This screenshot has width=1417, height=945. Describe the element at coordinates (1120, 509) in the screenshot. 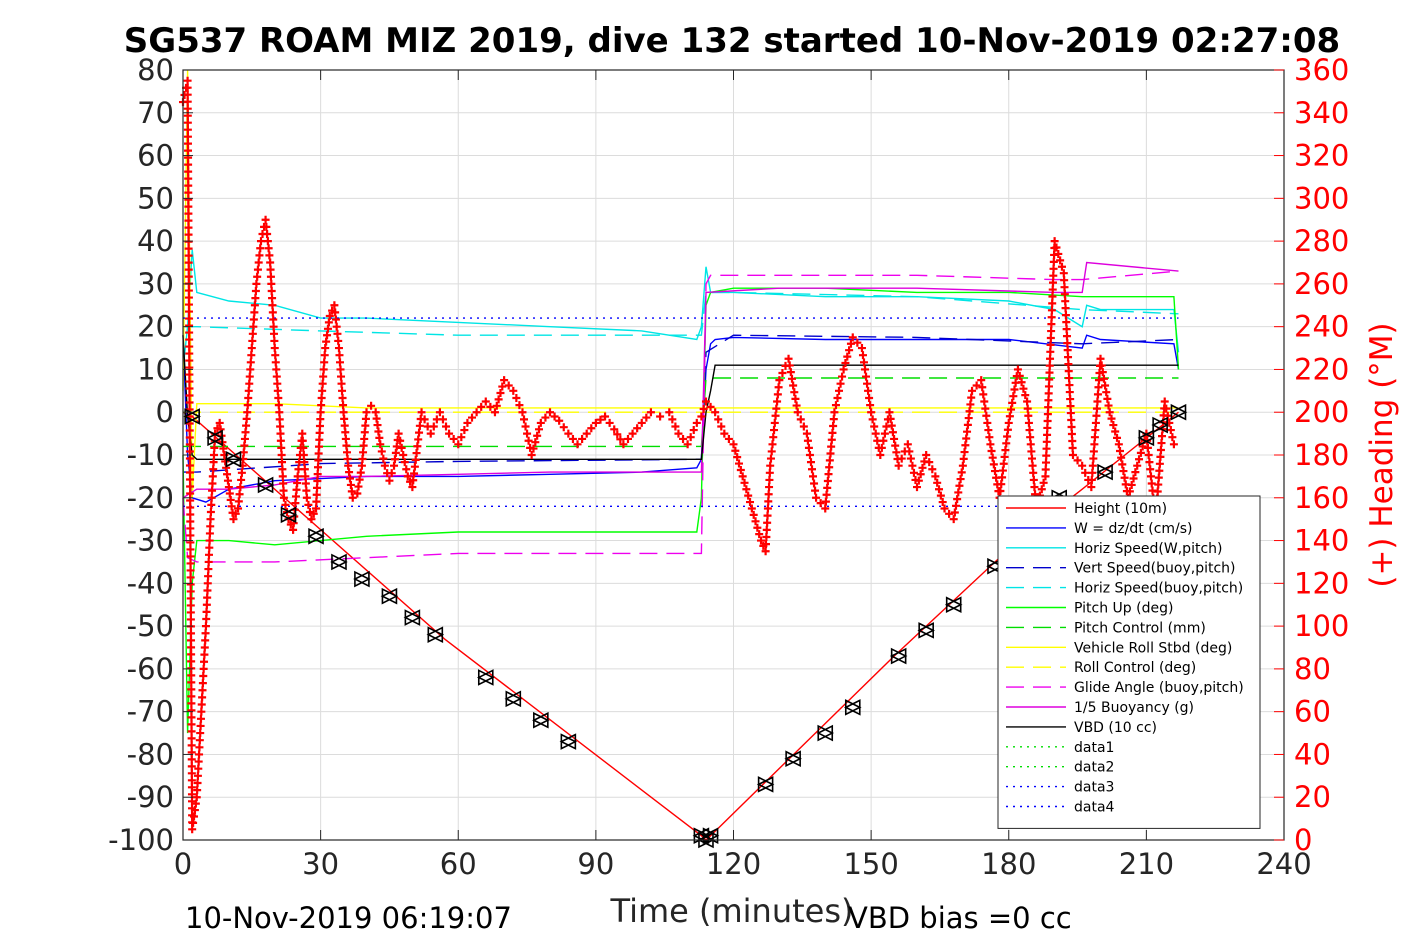

I see `legend-entry: Height (10m)` at that location.